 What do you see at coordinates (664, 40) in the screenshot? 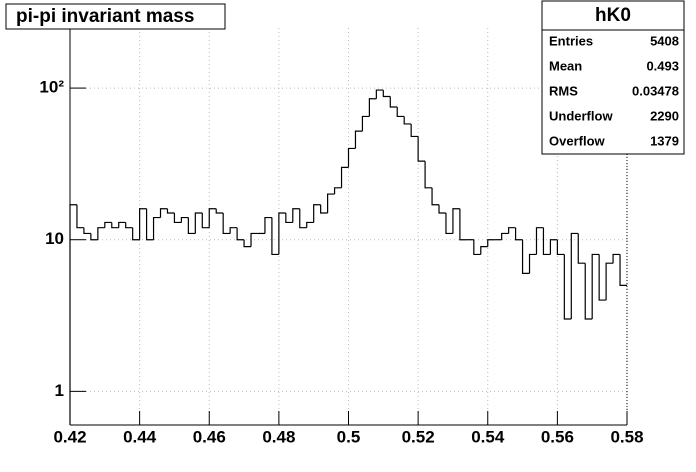
I see `stats-value: 5408` at bounding box center [664, 40].